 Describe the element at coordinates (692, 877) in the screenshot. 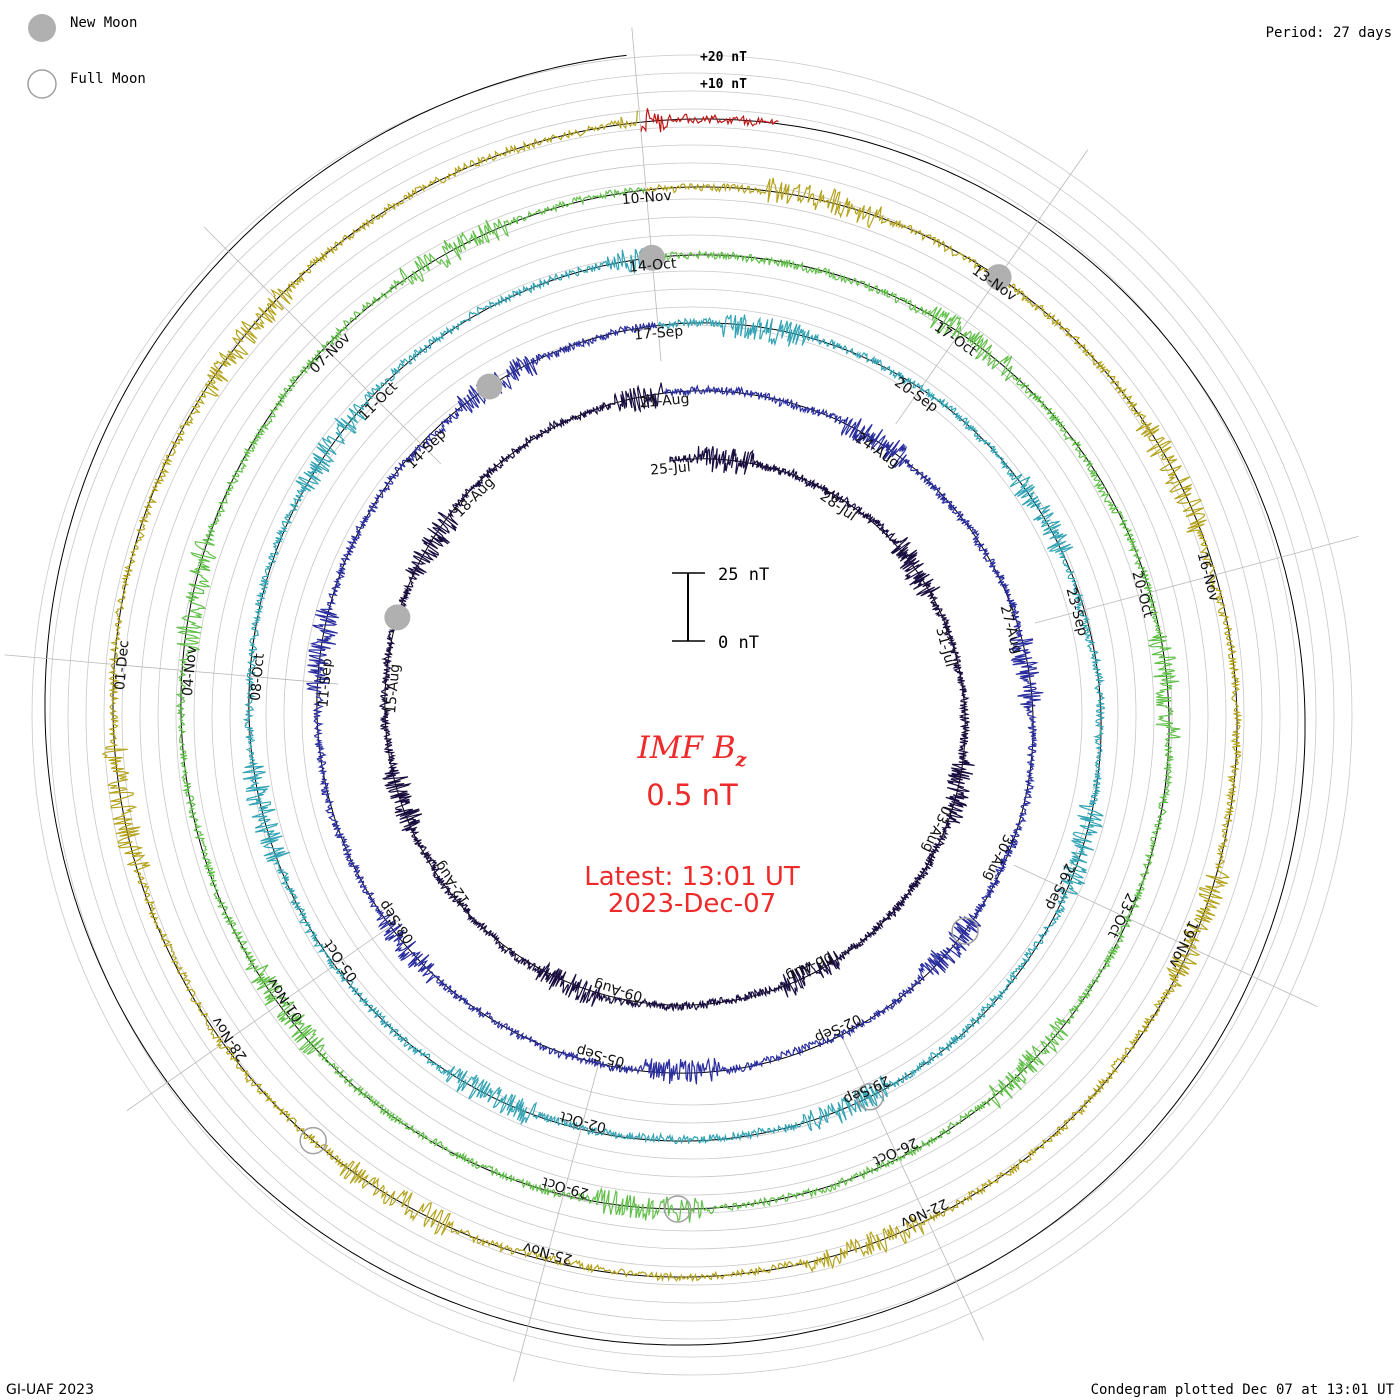

I see `latest-time: Latest: 13:01 UT` at that location.